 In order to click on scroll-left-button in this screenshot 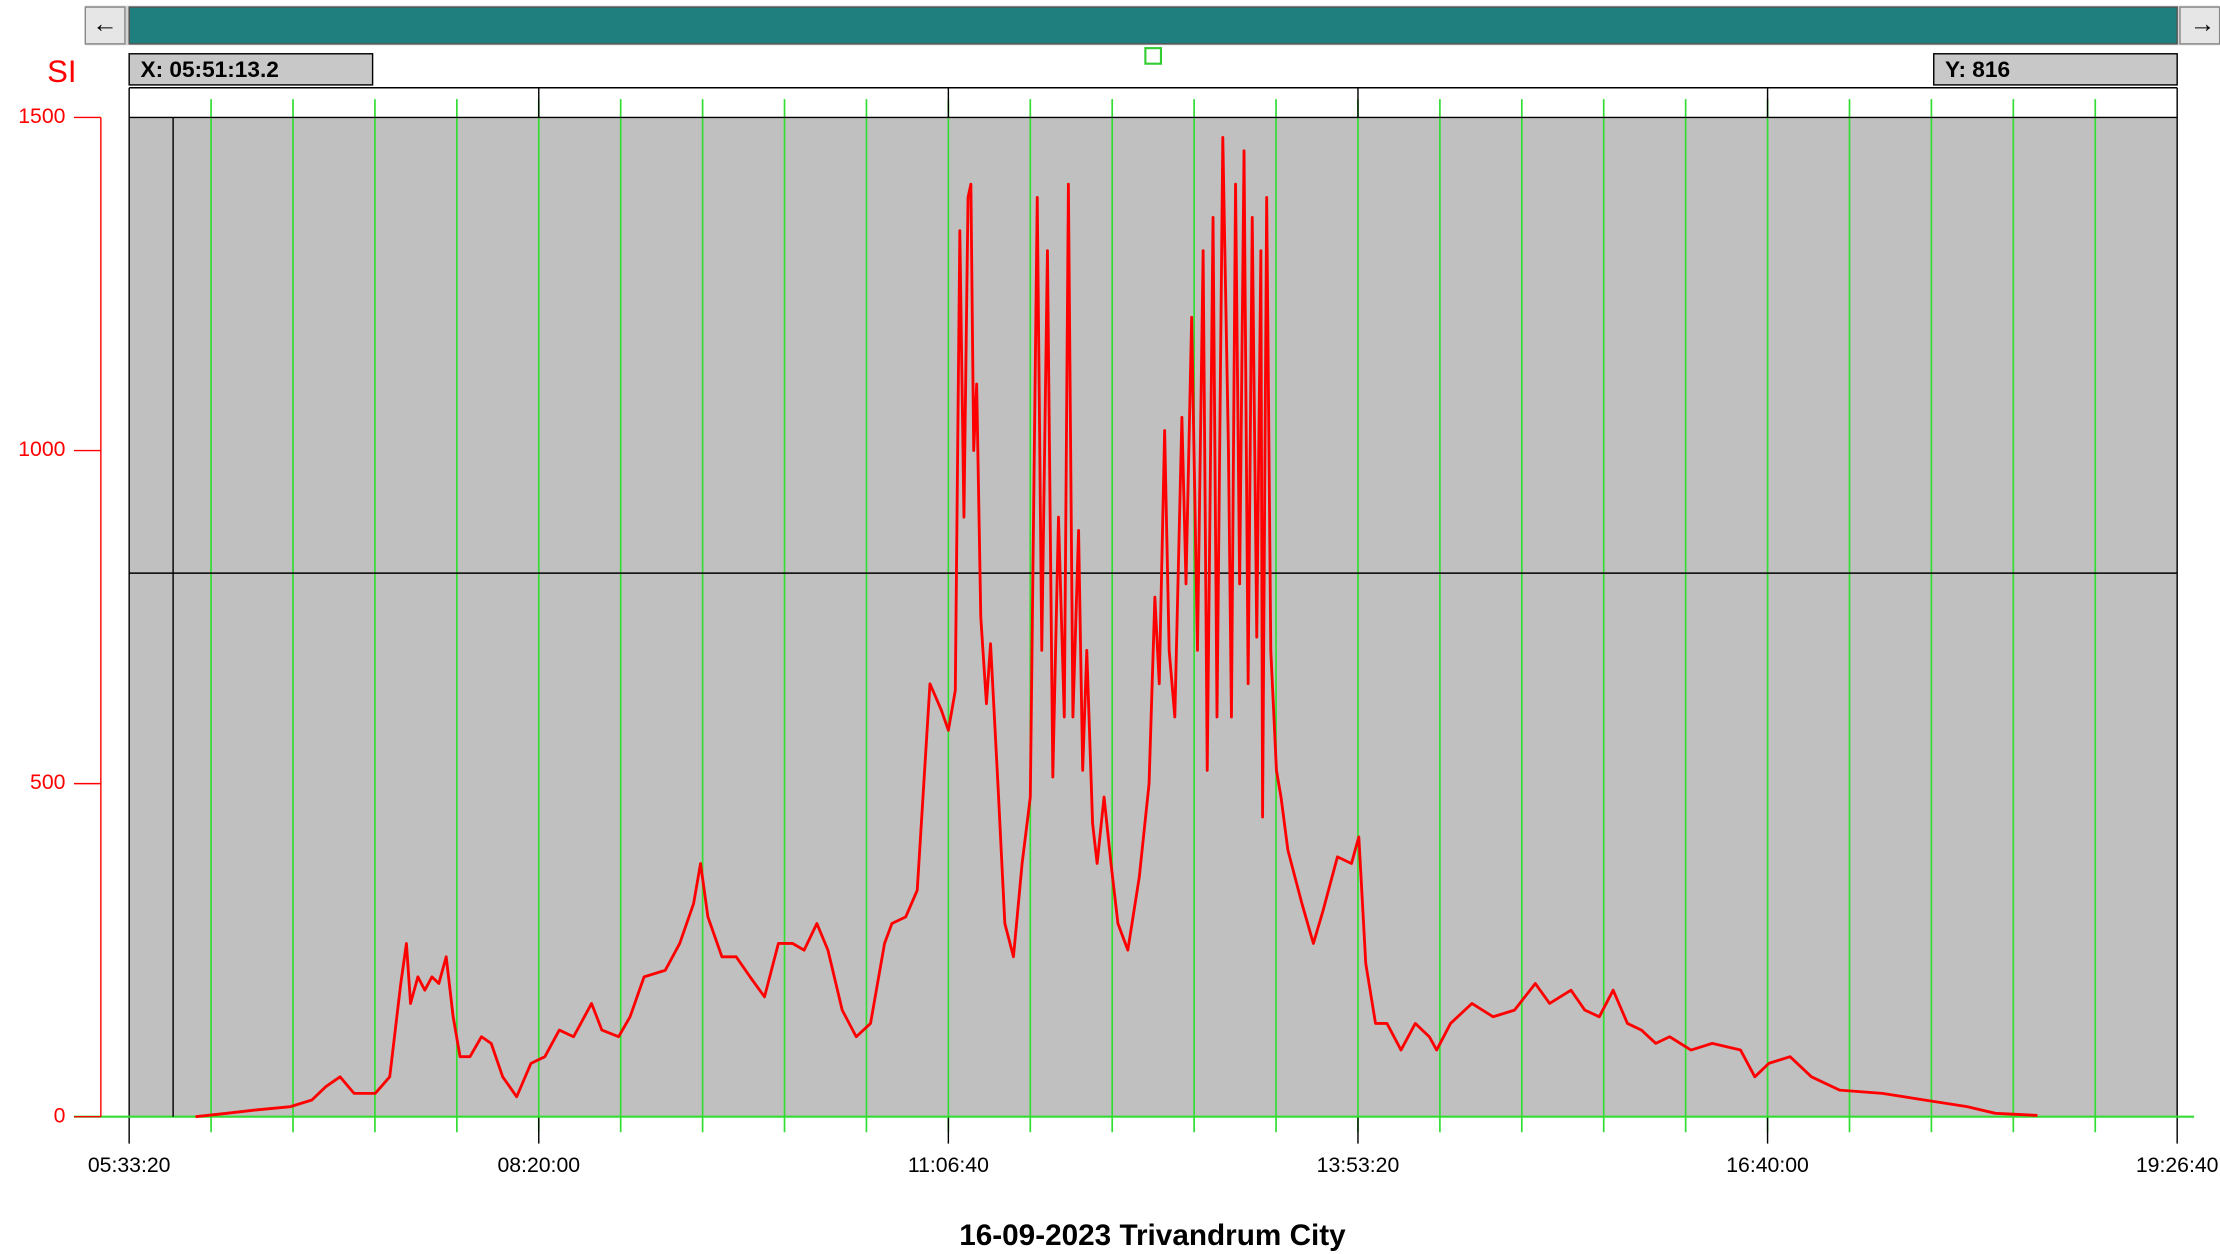, I will do `click(105, 25)`.